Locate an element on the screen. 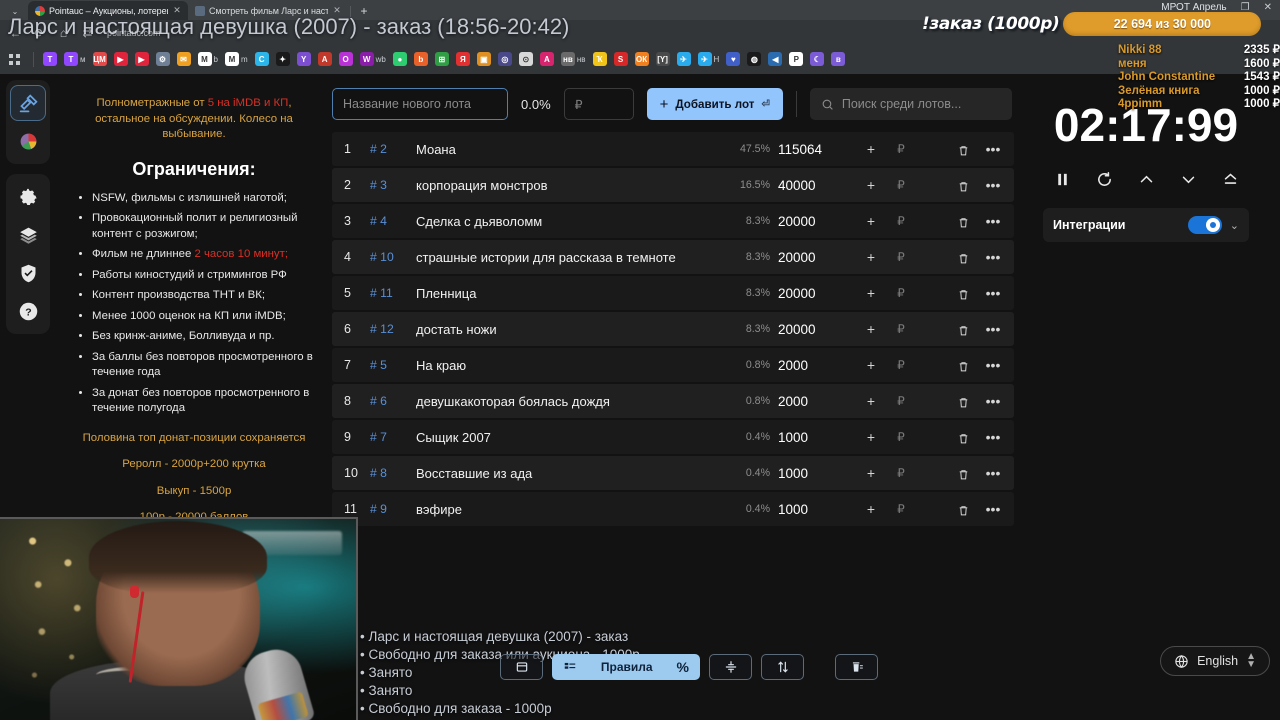 This screenshot has width=1280, height=720. lot-title: На краю is located at coordinates (441, 365).